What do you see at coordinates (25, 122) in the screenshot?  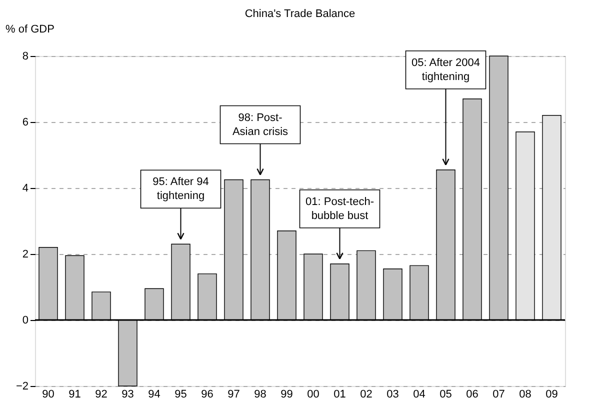 I see `y-tick-label: 6` at bounding box center [25, 122].